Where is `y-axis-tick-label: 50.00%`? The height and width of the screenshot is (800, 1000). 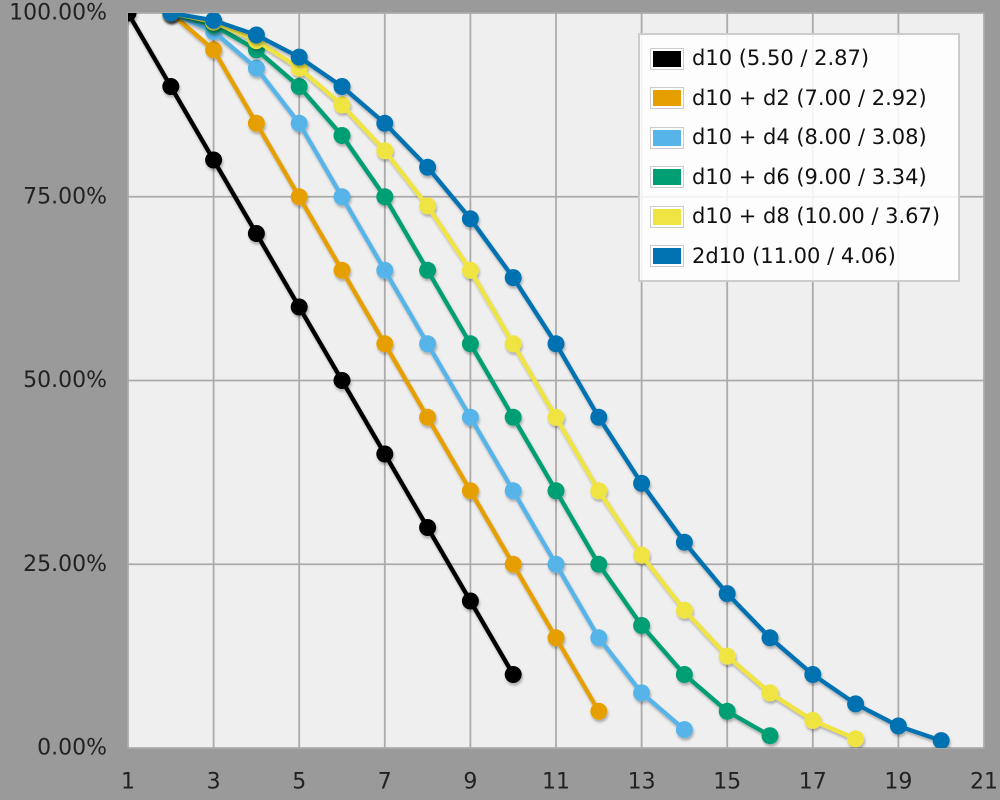 y-axis-tick-label: 50.00% is located at coordinates (65, 380).